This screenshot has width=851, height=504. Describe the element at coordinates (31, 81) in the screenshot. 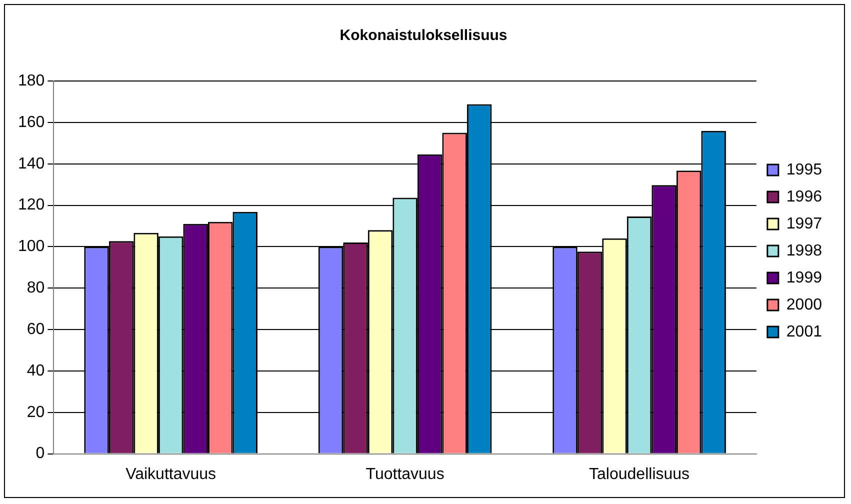

I see `y-tick-label: 180` at that location.